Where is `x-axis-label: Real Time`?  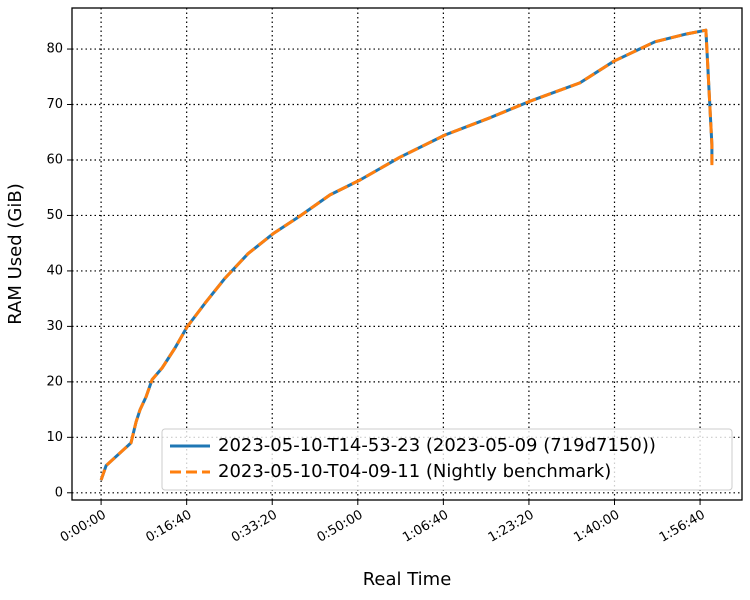 x-axis-label: Real Time is located at coordinates (407, 579).